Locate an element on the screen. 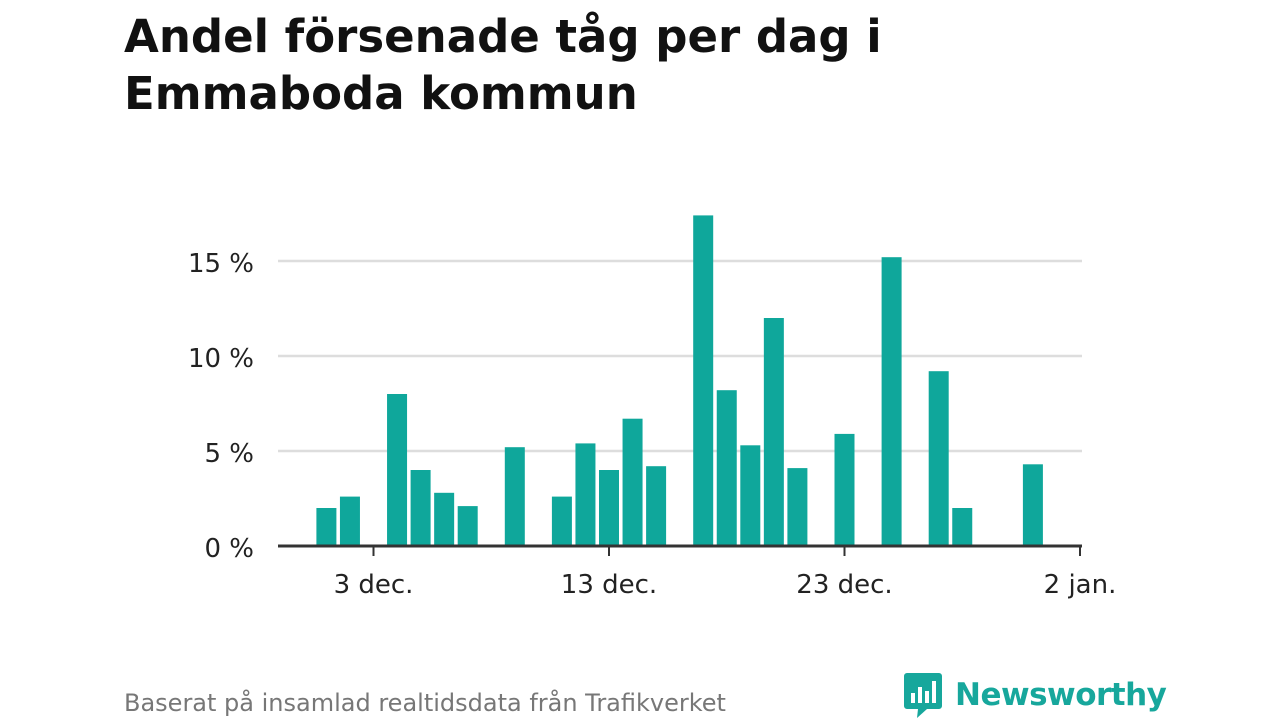 The width and height of the screenshot is (1280, 720). x-axis-tick-labels: 3 dec. 13 dec. 23 dec. 2 jan. is located at coordinates (725, 585).